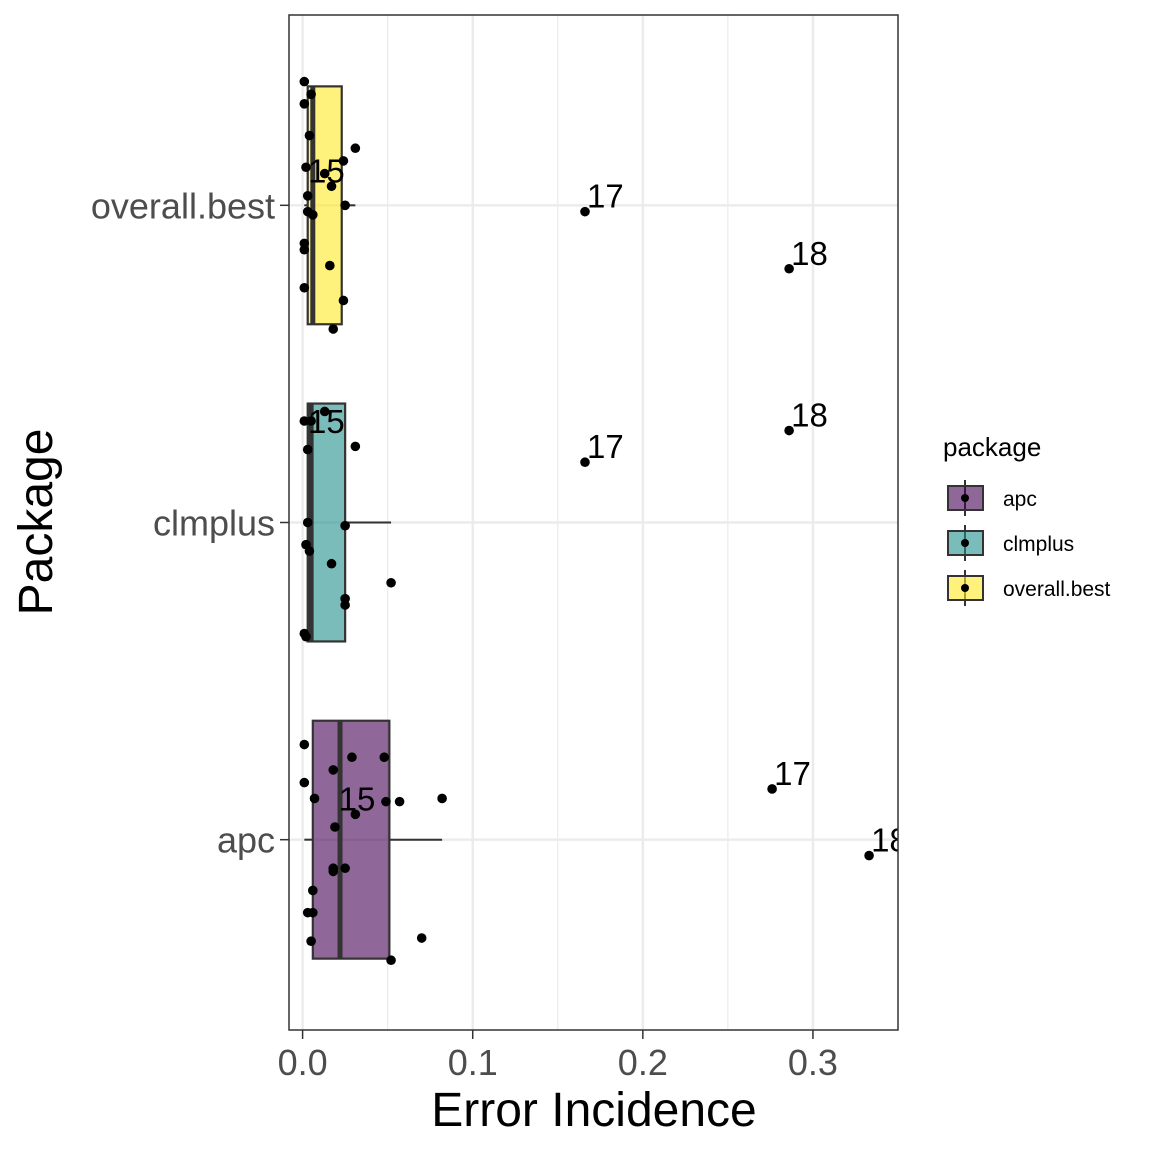 This screenshot has width=1152, height=1152. I want to click on legend-title: package, so click(992, 447).